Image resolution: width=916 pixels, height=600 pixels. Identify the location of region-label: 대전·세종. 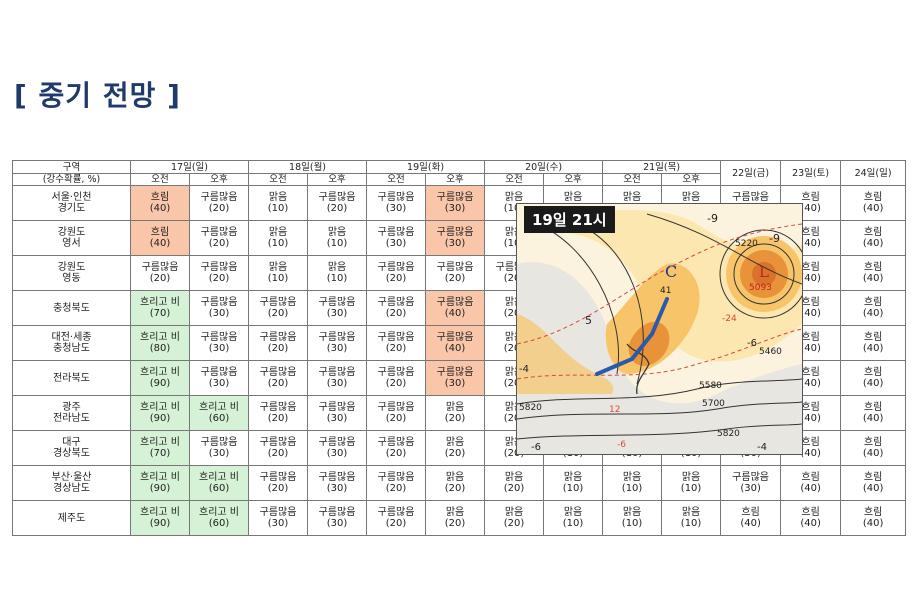
(71, 337).